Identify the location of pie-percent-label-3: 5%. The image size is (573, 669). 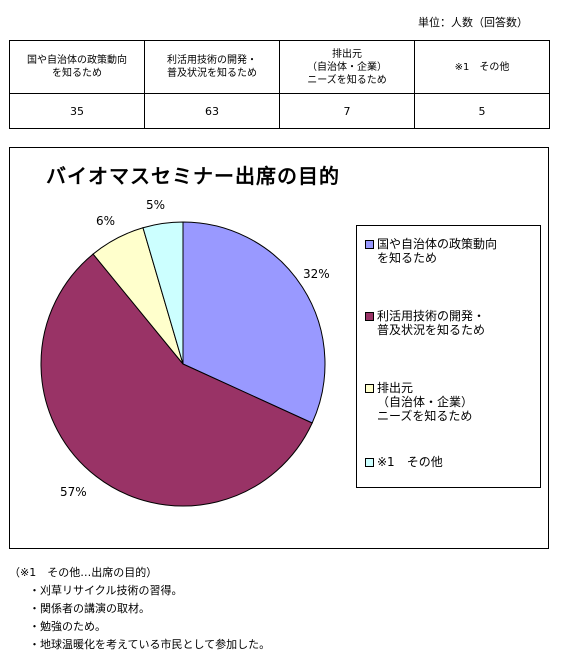
(156, 205).